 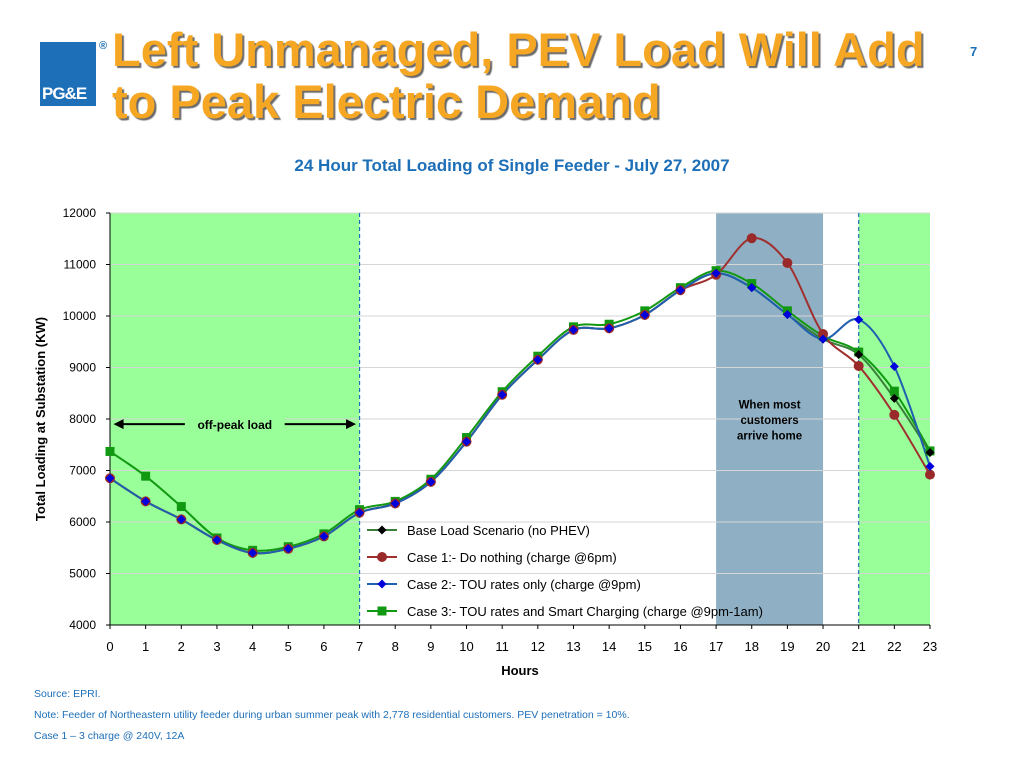 What do you see at coordinates (930, 646) in the screenshot?
I see `x-tick-label: 23` at bounding box center [930, 646].